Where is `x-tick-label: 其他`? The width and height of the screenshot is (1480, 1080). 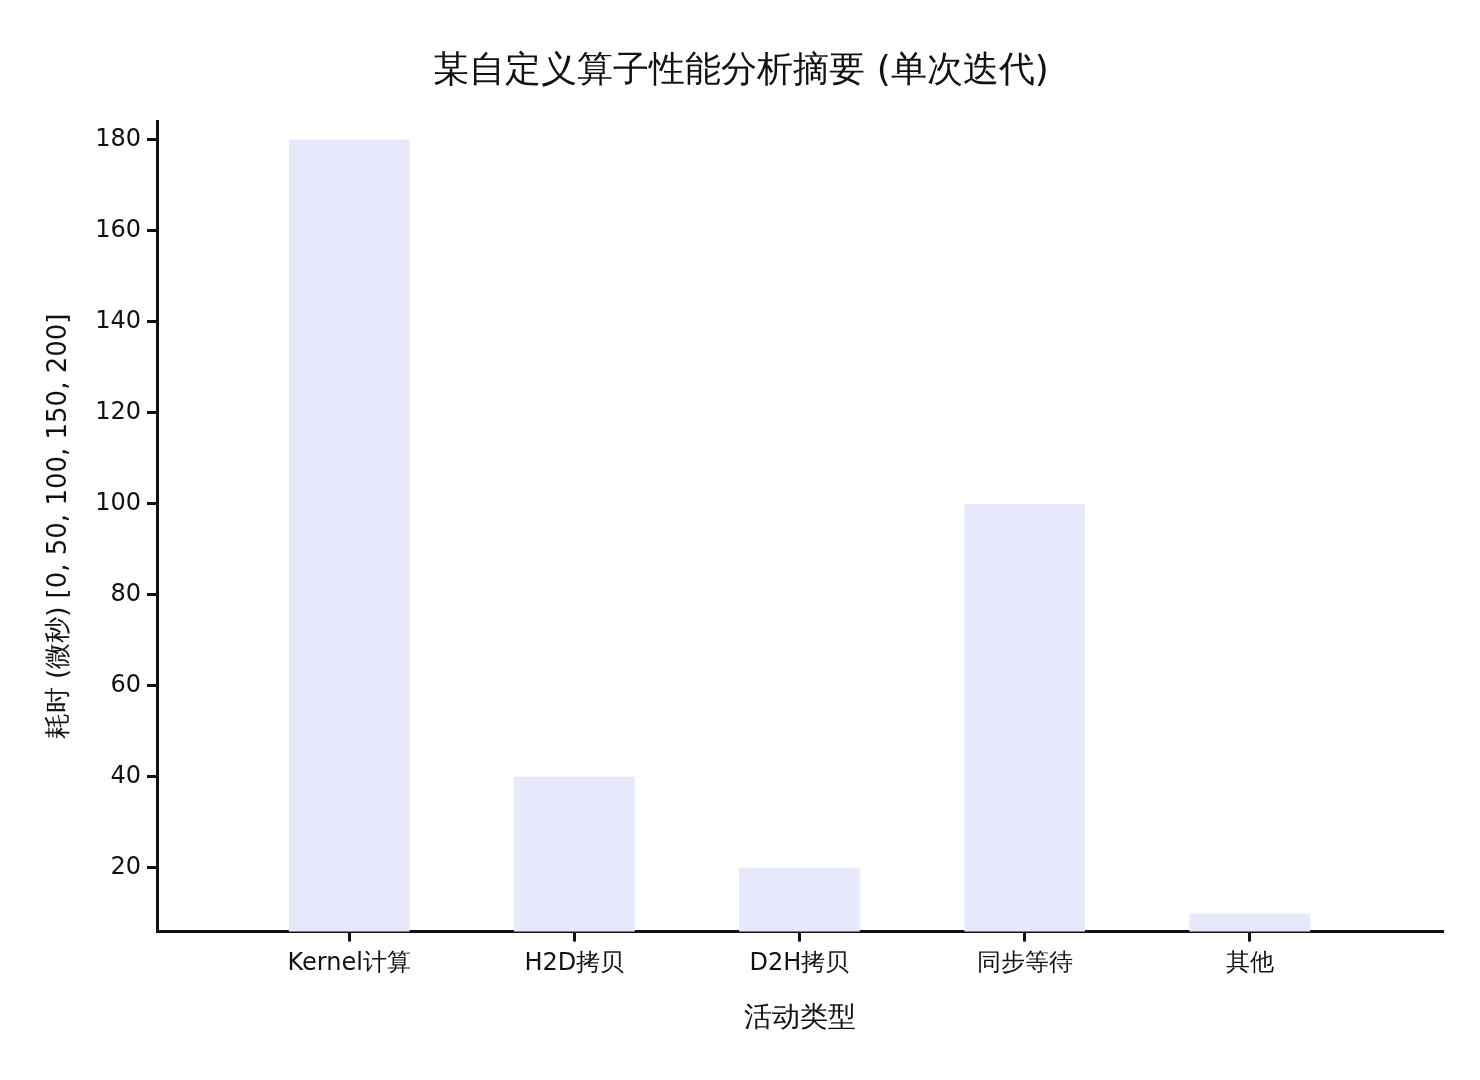
x-tick-label: 其他 is located at coordinates (1249, 962).